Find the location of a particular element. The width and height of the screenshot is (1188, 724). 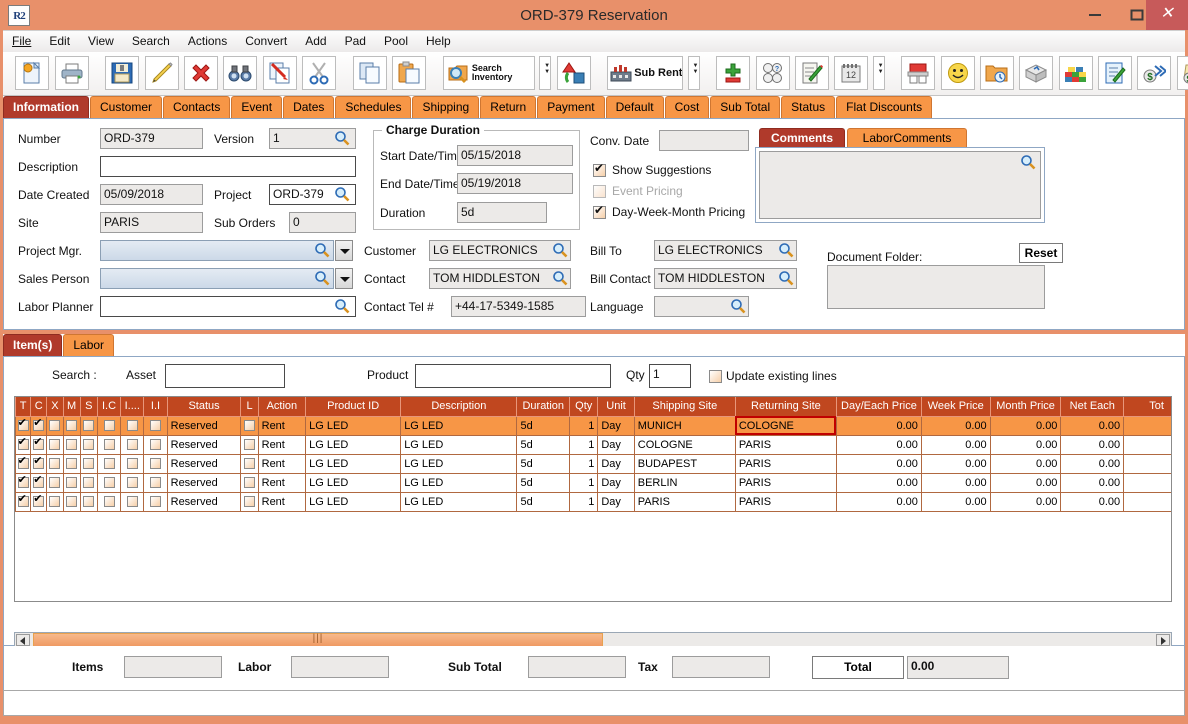

cell-t is located at coordinates (23, 501).